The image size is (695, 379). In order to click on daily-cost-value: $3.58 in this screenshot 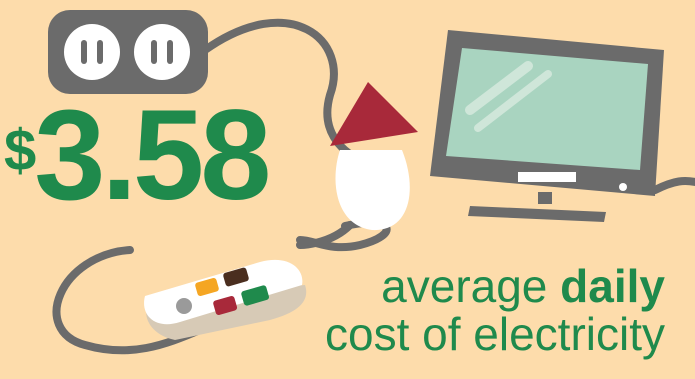, I will do `click(137, 156)`.